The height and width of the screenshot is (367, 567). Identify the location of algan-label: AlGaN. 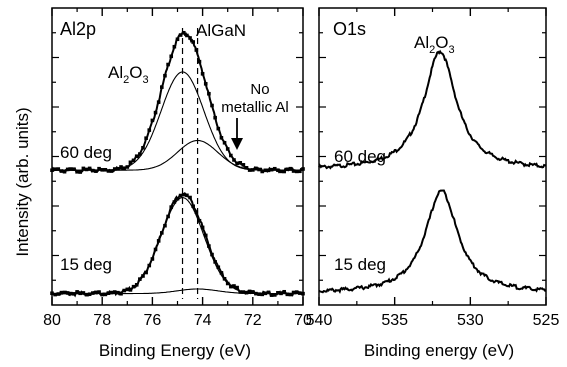
(221, 30).